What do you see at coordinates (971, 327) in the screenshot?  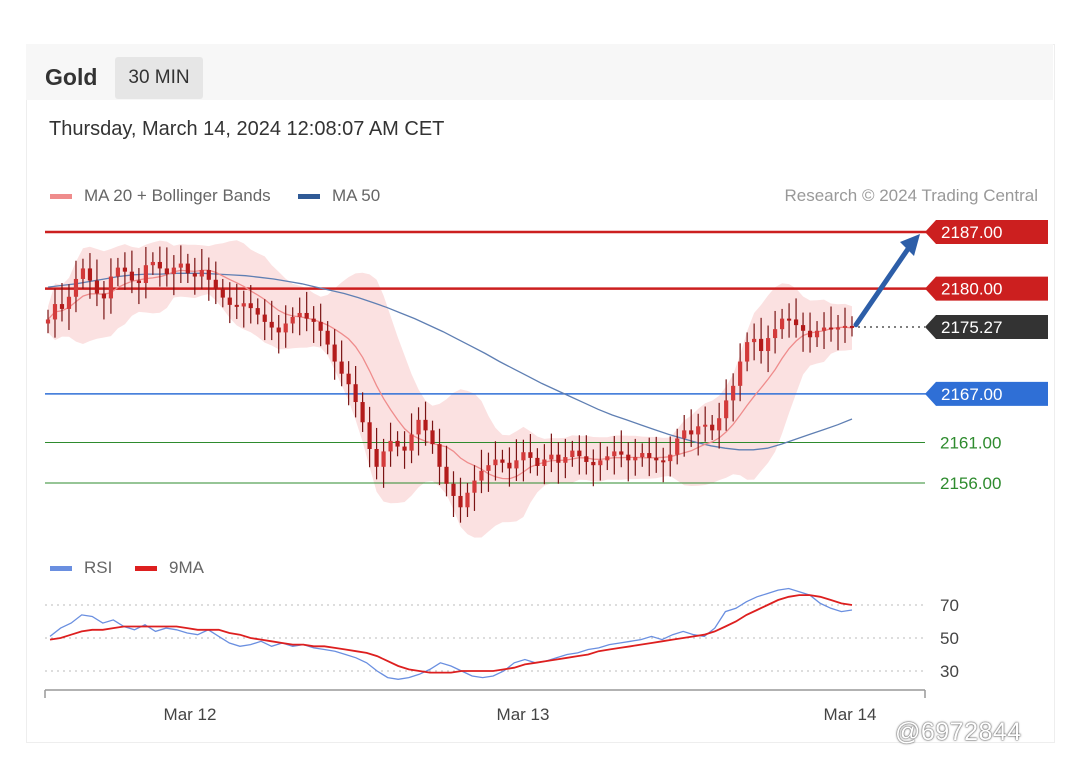 I see `price-level-label: 2175.27` at bounding box center [971, 327].